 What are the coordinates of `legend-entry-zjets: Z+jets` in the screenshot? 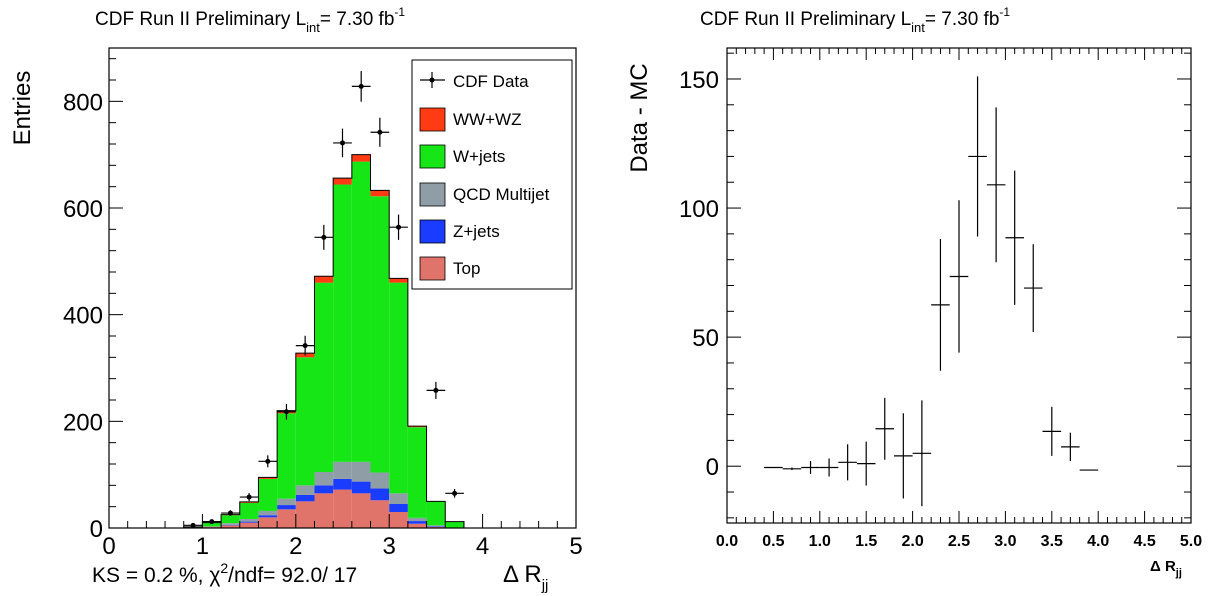 It's located at (459, 231).